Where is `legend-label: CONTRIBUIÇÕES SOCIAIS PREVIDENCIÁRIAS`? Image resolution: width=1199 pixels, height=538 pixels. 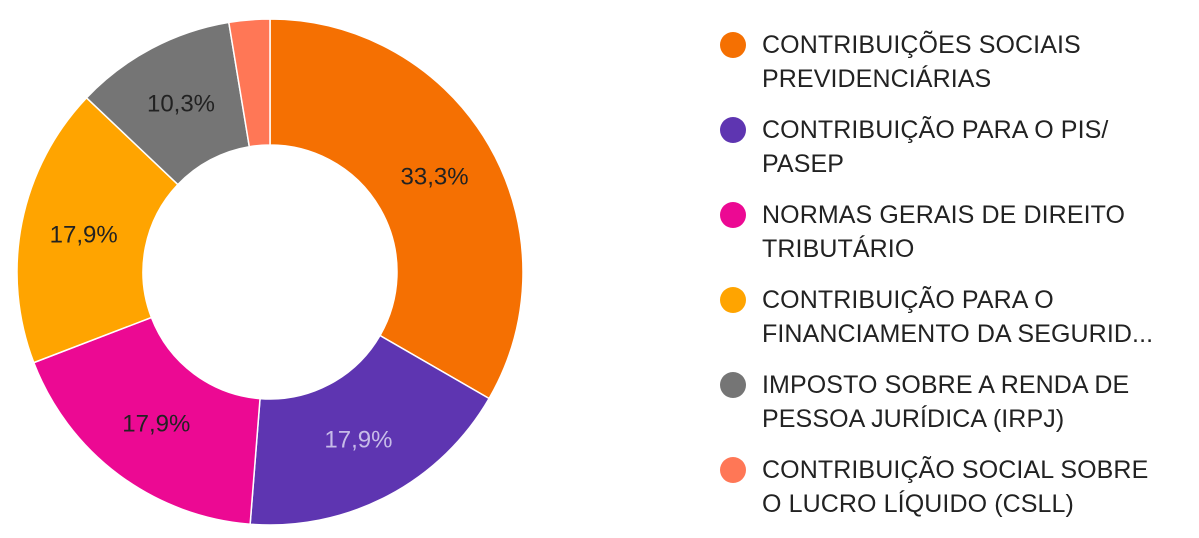 legend-label: CONTRIBUIÇÕES SOCIAIS PREVIDENCIÁRIAS is located at coordinates (921, 62).